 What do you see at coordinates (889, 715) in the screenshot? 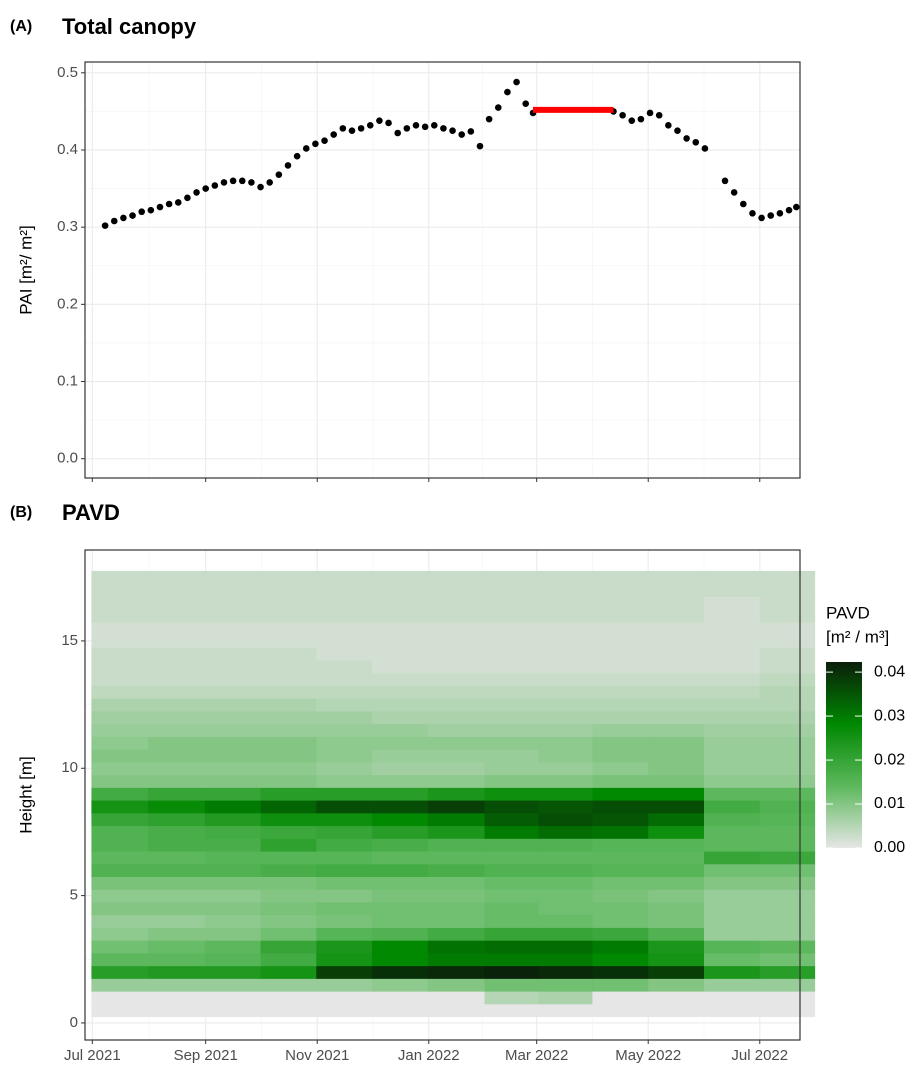
I see `colorbar-label: 0.03` at bounding box center [889, 715].